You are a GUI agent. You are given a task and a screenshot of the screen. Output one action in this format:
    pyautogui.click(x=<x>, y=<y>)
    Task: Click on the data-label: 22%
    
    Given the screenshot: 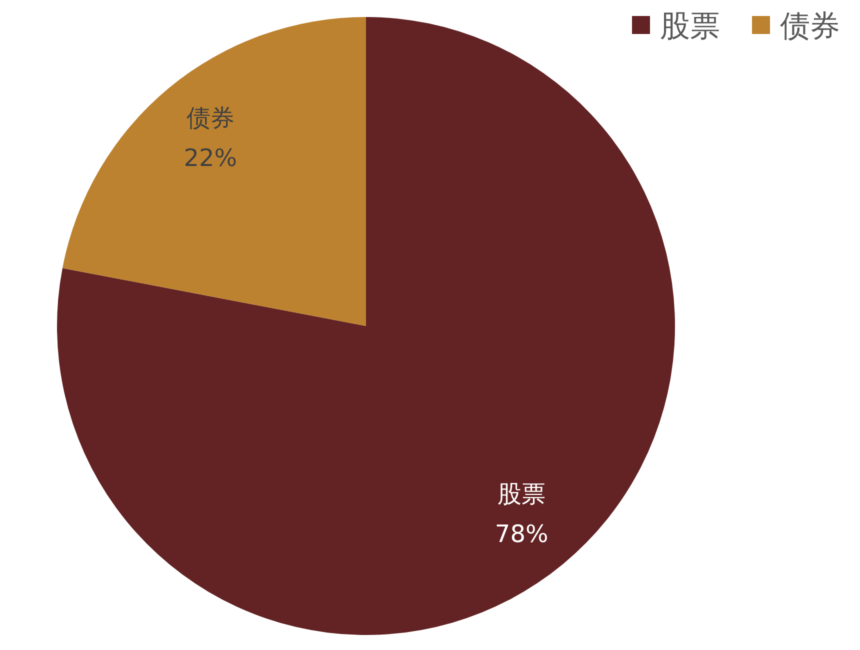 What is the action you would take?
    pyautogui.click(x=211, y=158)
    